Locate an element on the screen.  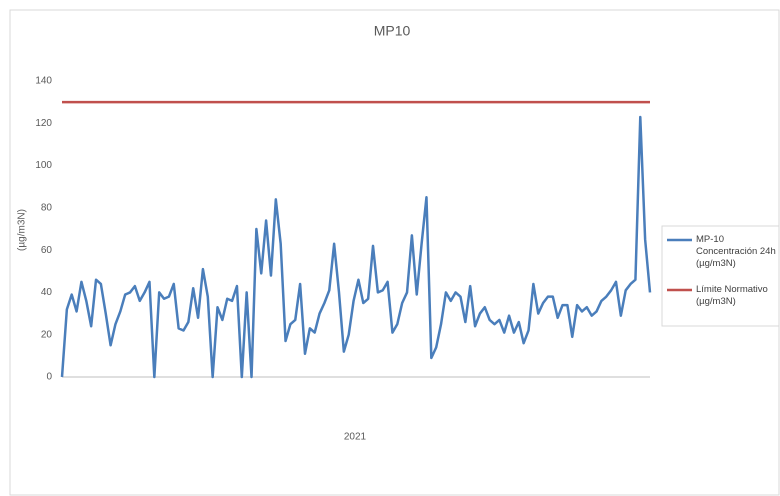
x-axis-label: 2021 is located at coordinates (355, 437).